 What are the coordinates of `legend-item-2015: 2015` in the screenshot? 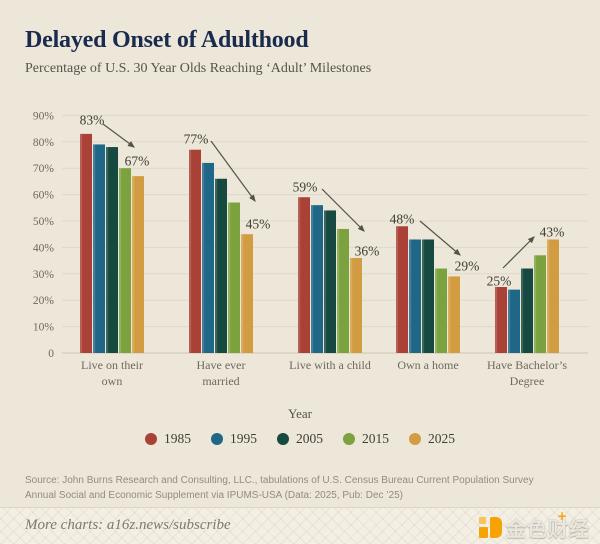 It's located at (366, 439).